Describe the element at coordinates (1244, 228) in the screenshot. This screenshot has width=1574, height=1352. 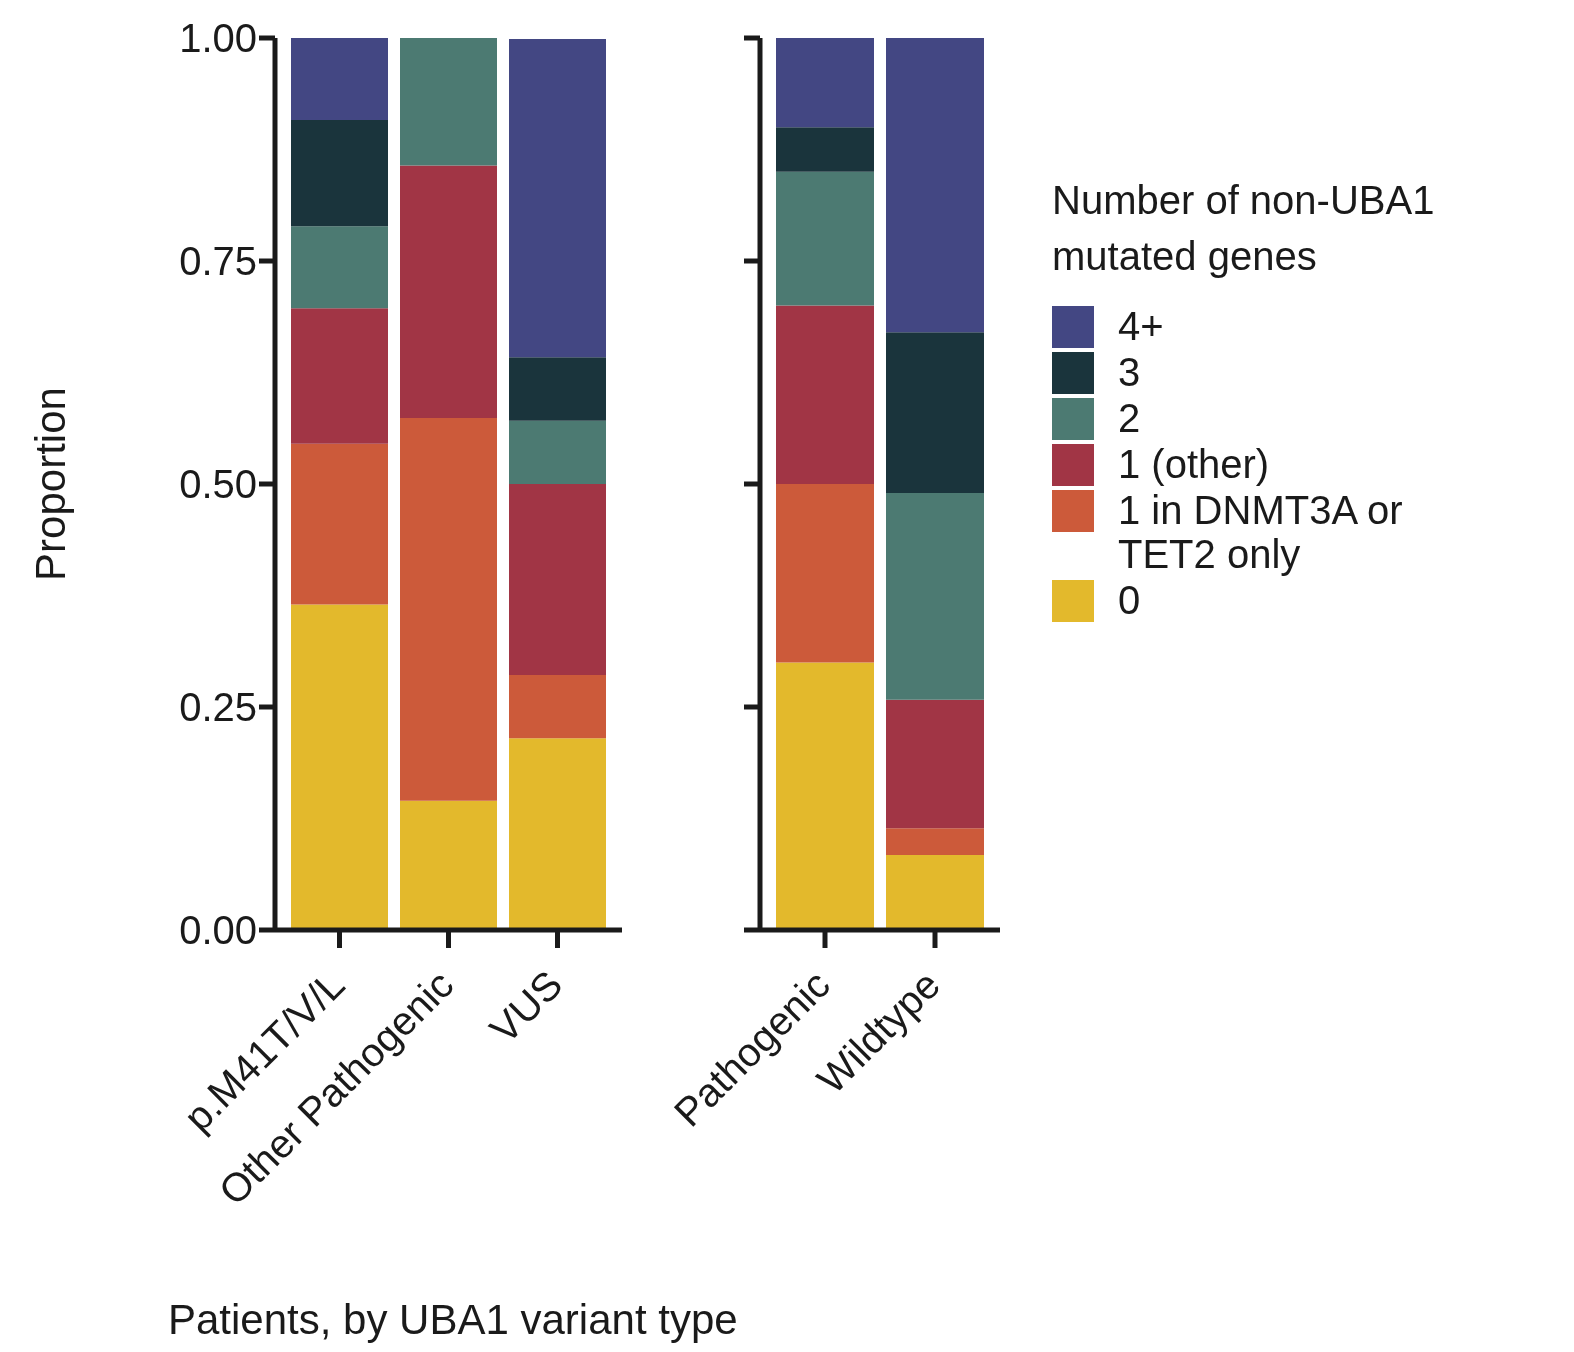
I see `legend-title: Number of non-UBA1 mutated genes` at that location.